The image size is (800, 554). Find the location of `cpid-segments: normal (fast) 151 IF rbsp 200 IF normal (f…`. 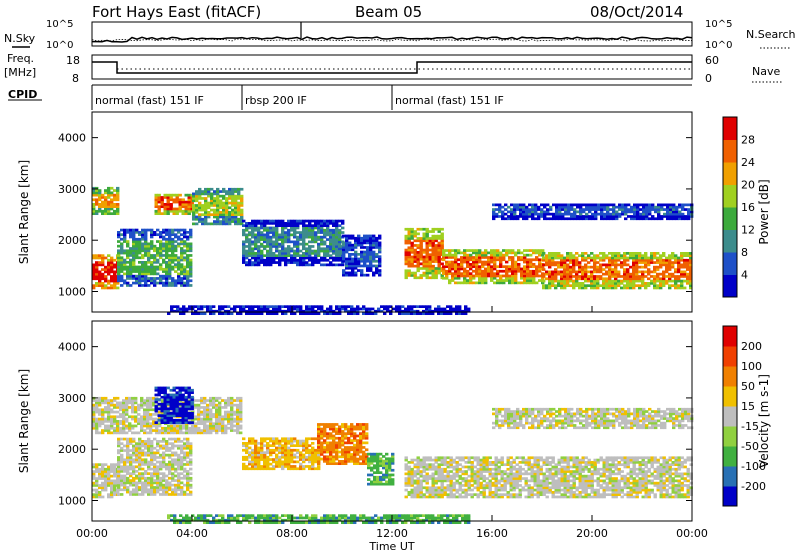

cpid-segments: normal (fast) 151 IF rbsp 200 IF normal (f… is located at coordinates (391, 97).